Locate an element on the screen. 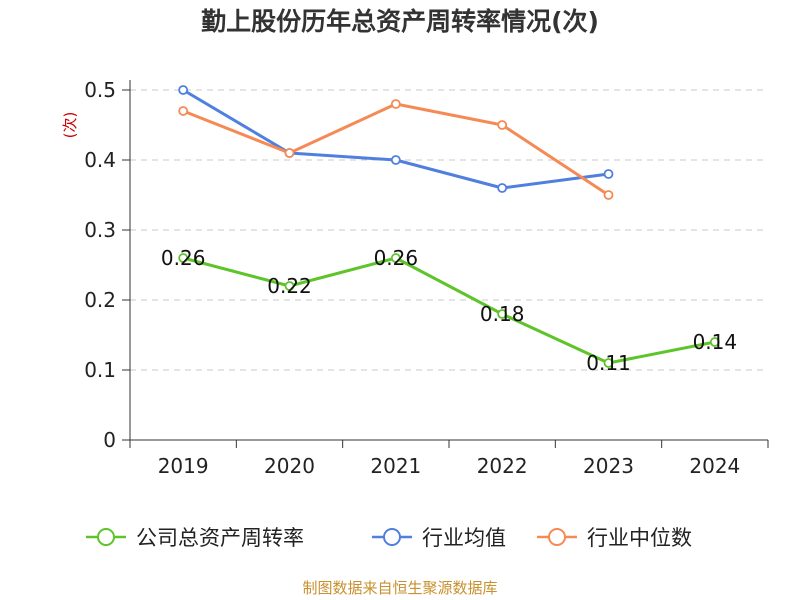 This screenshot has height=600, width=800. y-axis-label: (次) is located at coordinates (70, 125).